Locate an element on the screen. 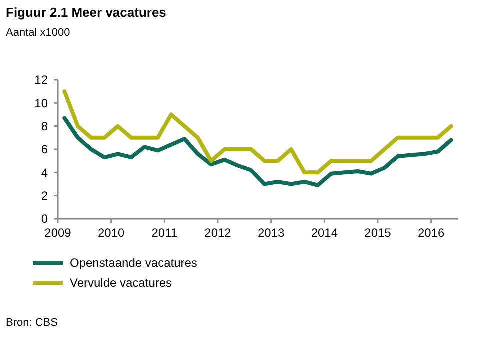 This screenshot has height=340, width=495. y-tick-label: 0 is located at coordinates (44, 219).